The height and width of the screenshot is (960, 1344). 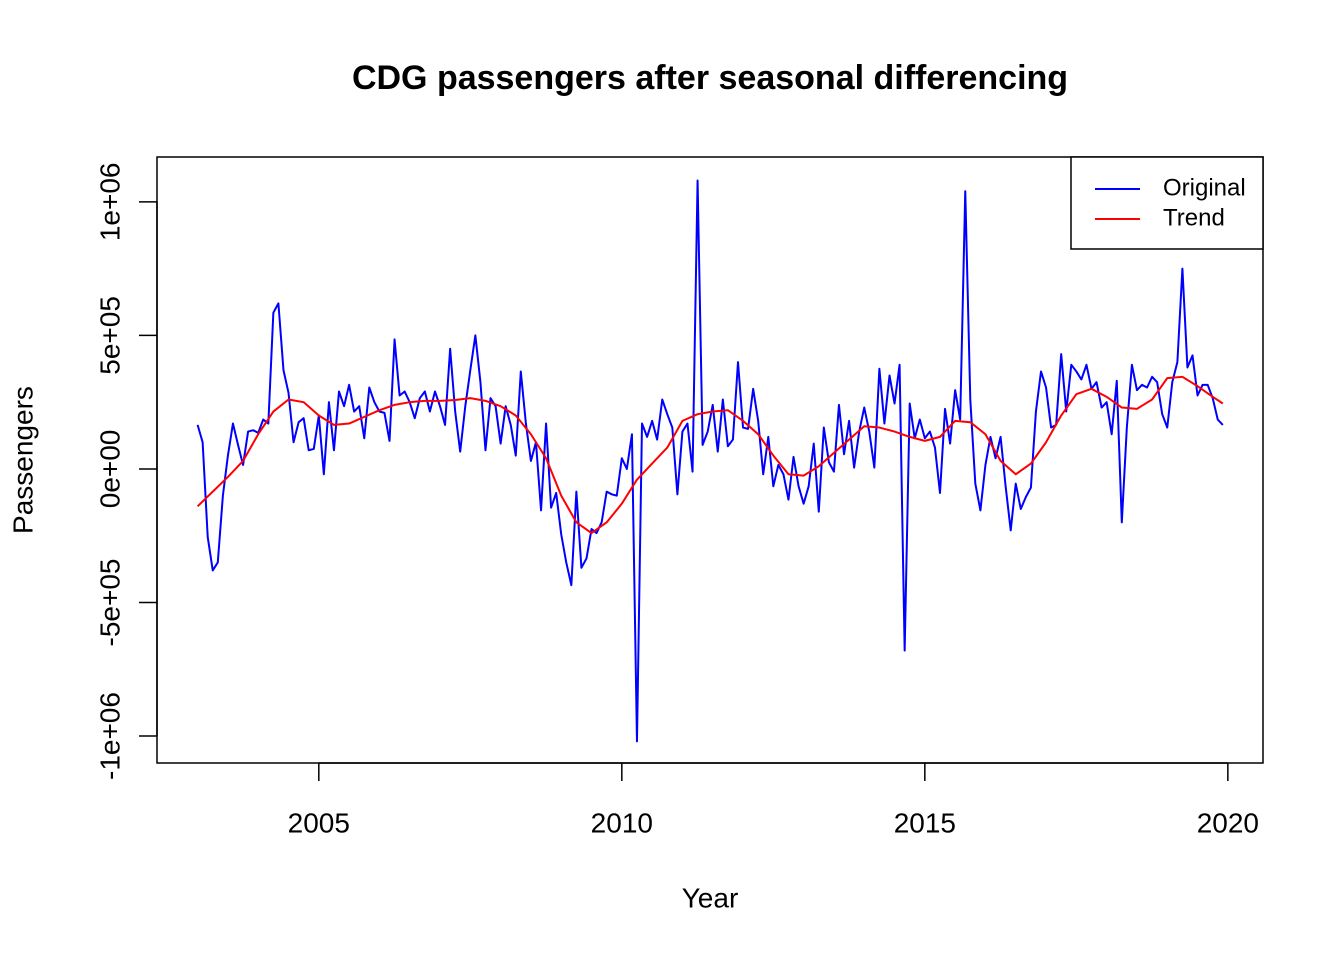 What do you see at coordinates (109, 335) in the screenshot?
I see `y-tick-label: 5e+05` at bounding box center [109, 335].